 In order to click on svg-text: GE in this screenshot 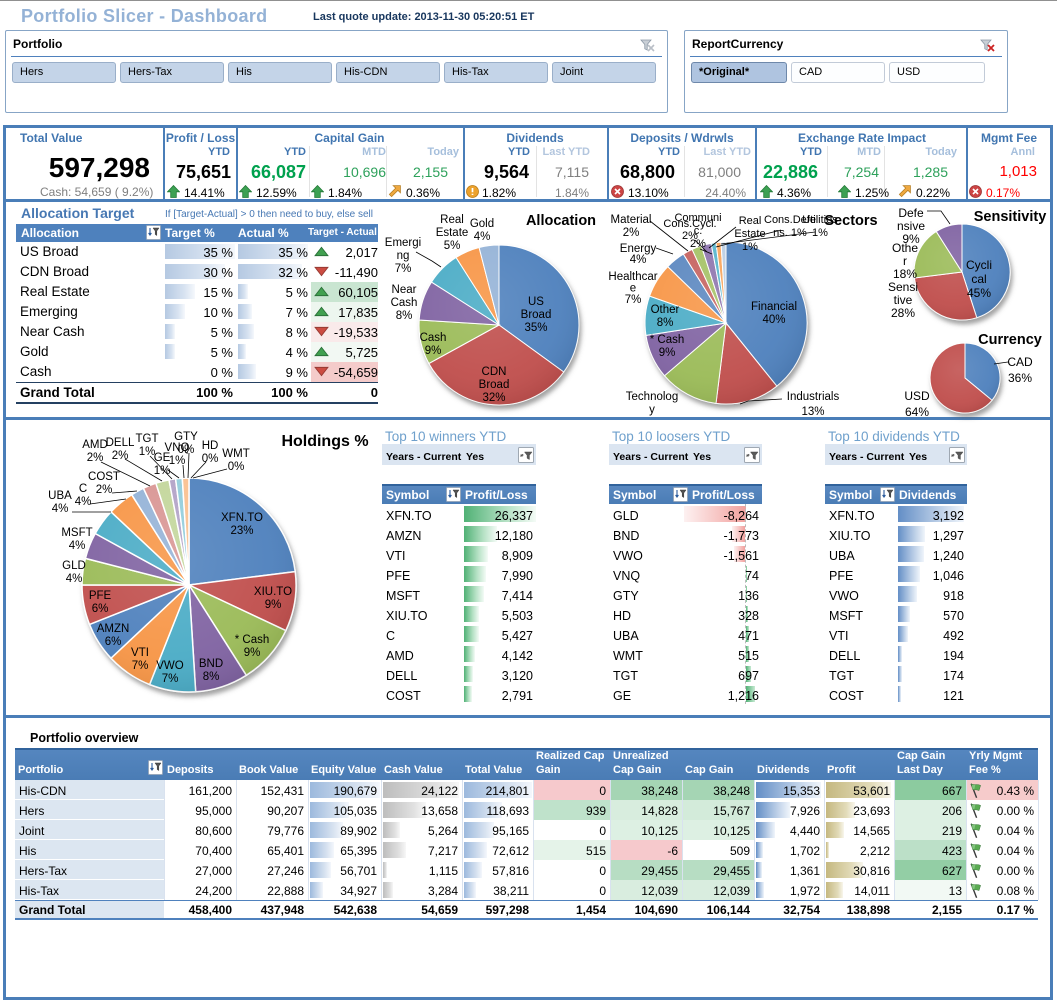, I will do `click(162, 458)`.